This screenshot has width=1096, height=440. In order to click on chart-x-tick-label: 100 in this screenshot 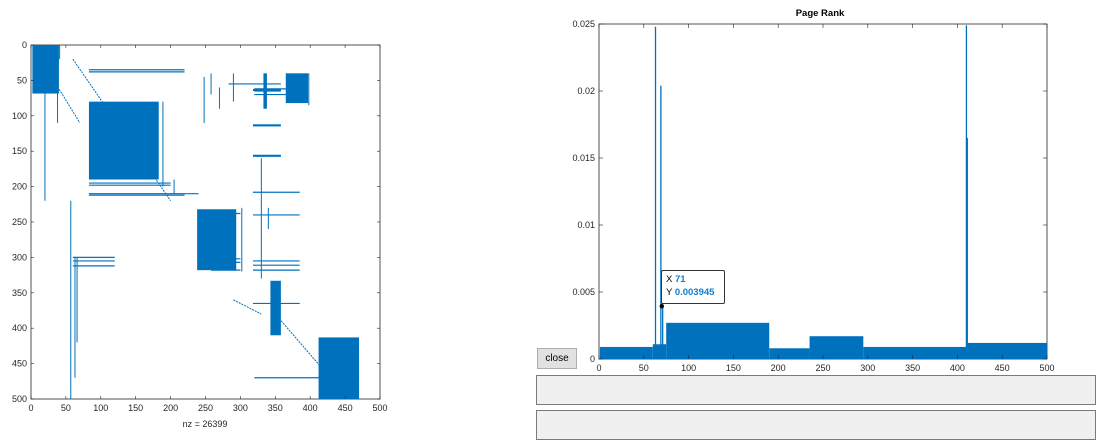, I will do `click(688, 368)`.